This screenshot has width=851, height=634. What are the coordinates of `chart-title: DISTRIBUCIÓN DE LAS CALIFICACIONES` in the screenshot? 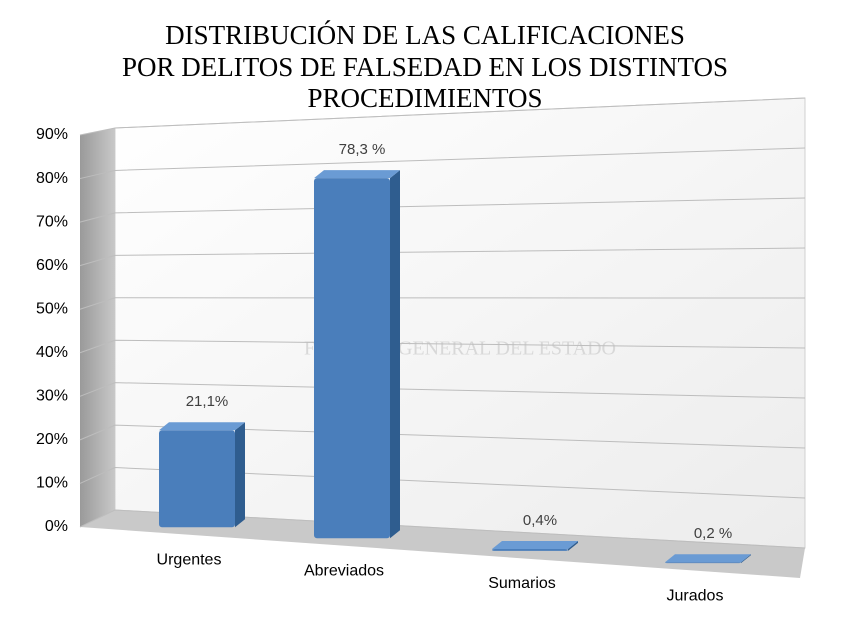 It's located at (425, 35).